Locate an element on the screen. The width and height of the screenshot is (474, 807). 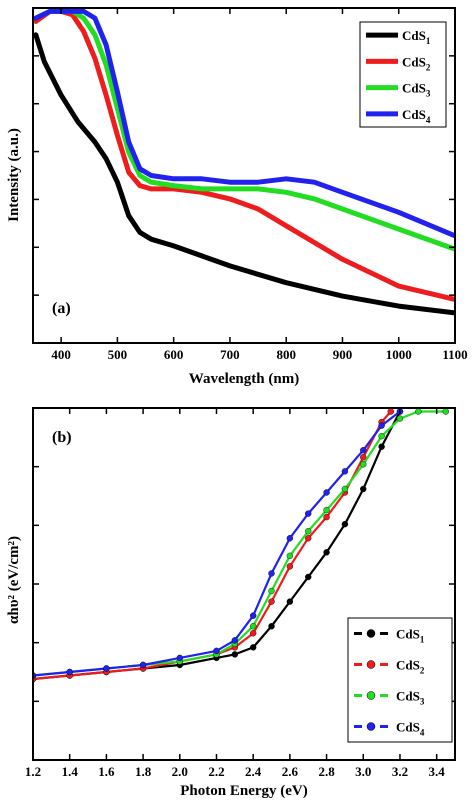
chart-b-x-tick-label-9: 3.0 is located at coordinates (363, 771).